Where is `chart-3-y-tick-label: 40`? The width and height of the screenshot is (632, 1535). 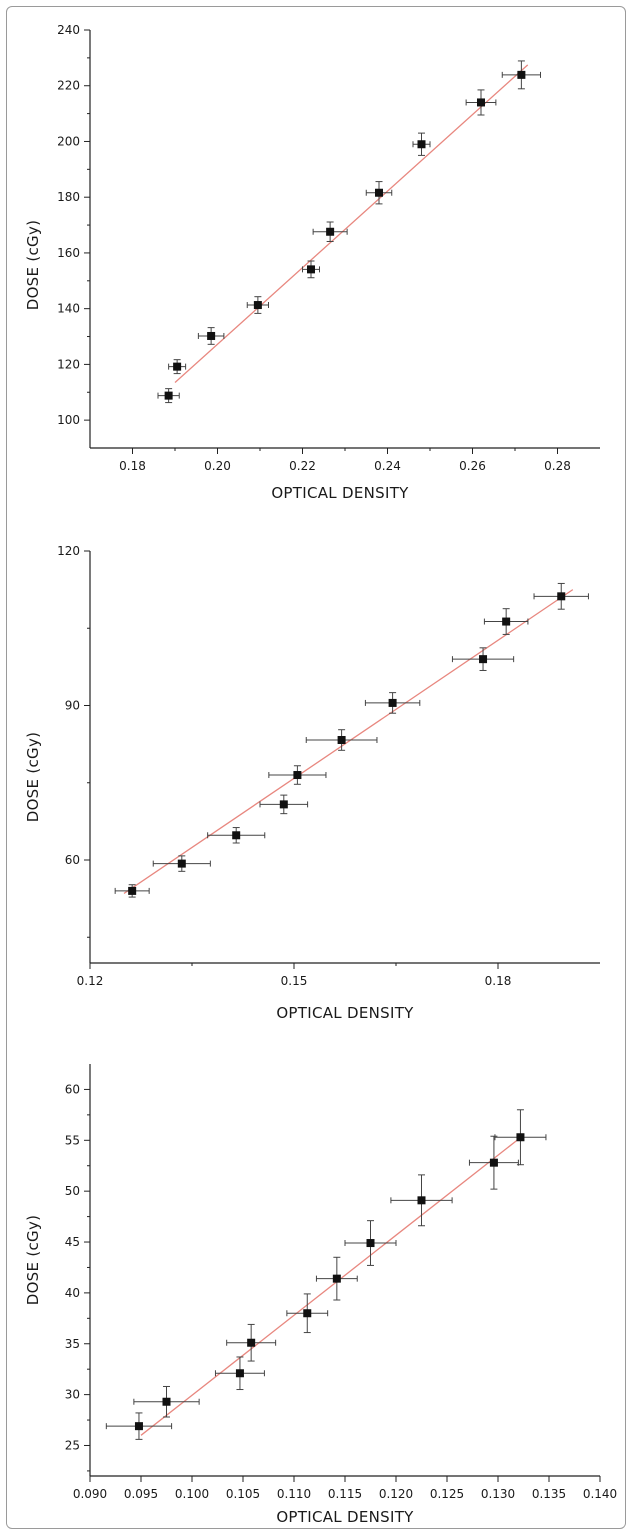
chart-3-y-tick-label: 40 is located at coordinates (72, 1293).